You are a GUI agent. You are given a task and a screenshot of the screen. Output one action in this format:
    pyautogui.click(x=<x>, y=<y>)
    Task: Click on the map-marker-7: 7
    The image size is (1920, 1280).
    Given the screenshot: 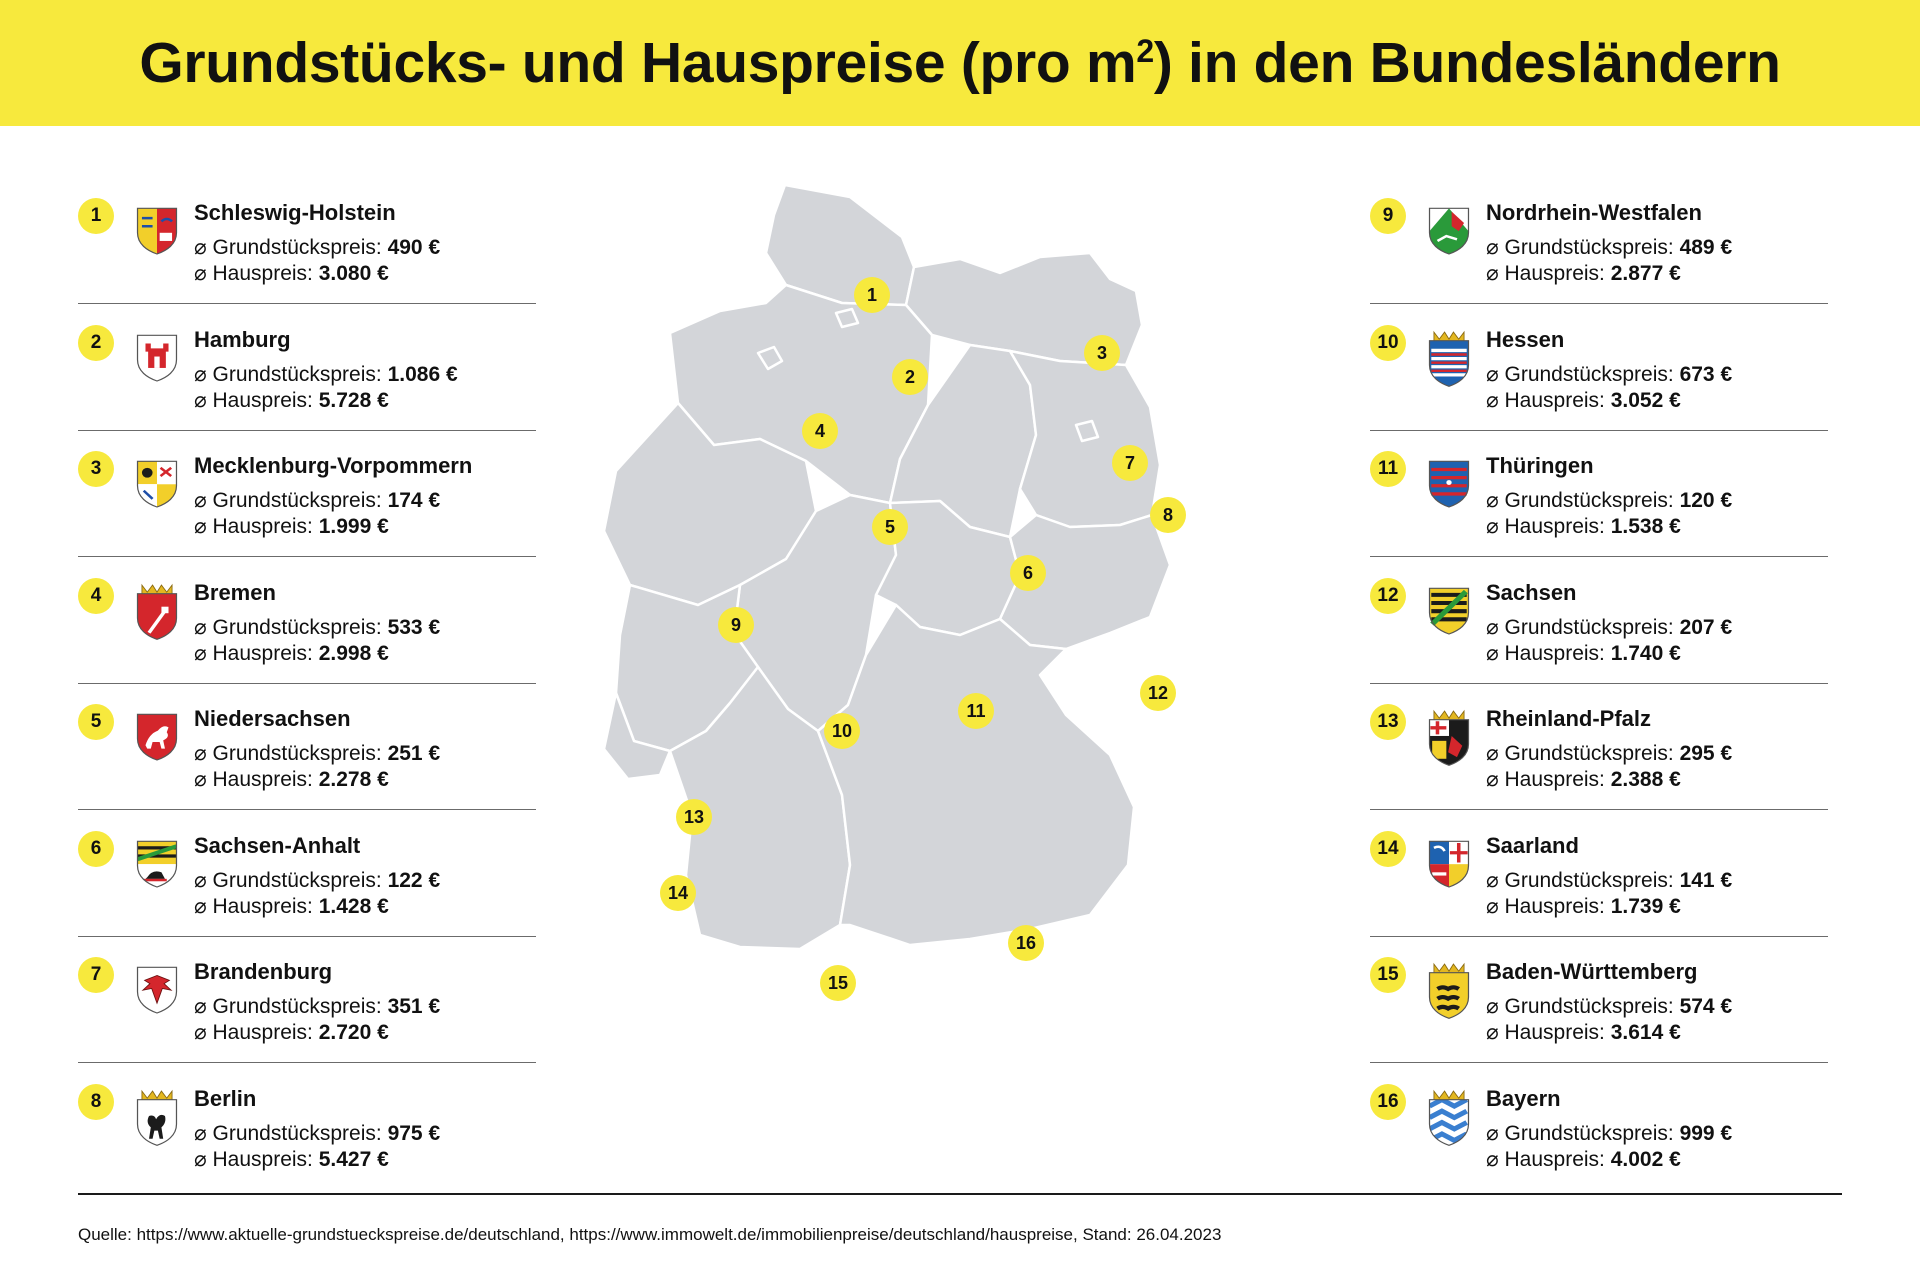 What is the action you would take?
    pyautogui.click(x=1130, y=463)
    